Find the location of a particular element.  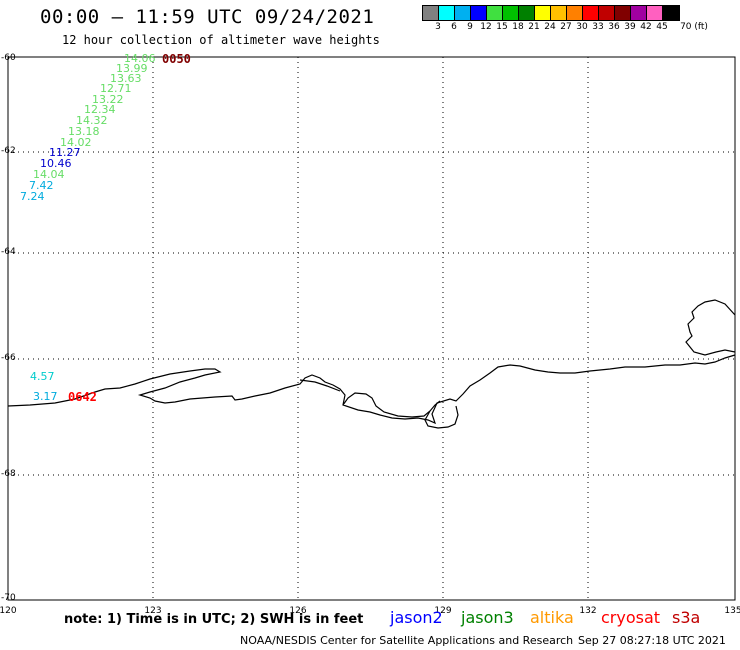

coastline-bay is located at coordinates (391, 405).